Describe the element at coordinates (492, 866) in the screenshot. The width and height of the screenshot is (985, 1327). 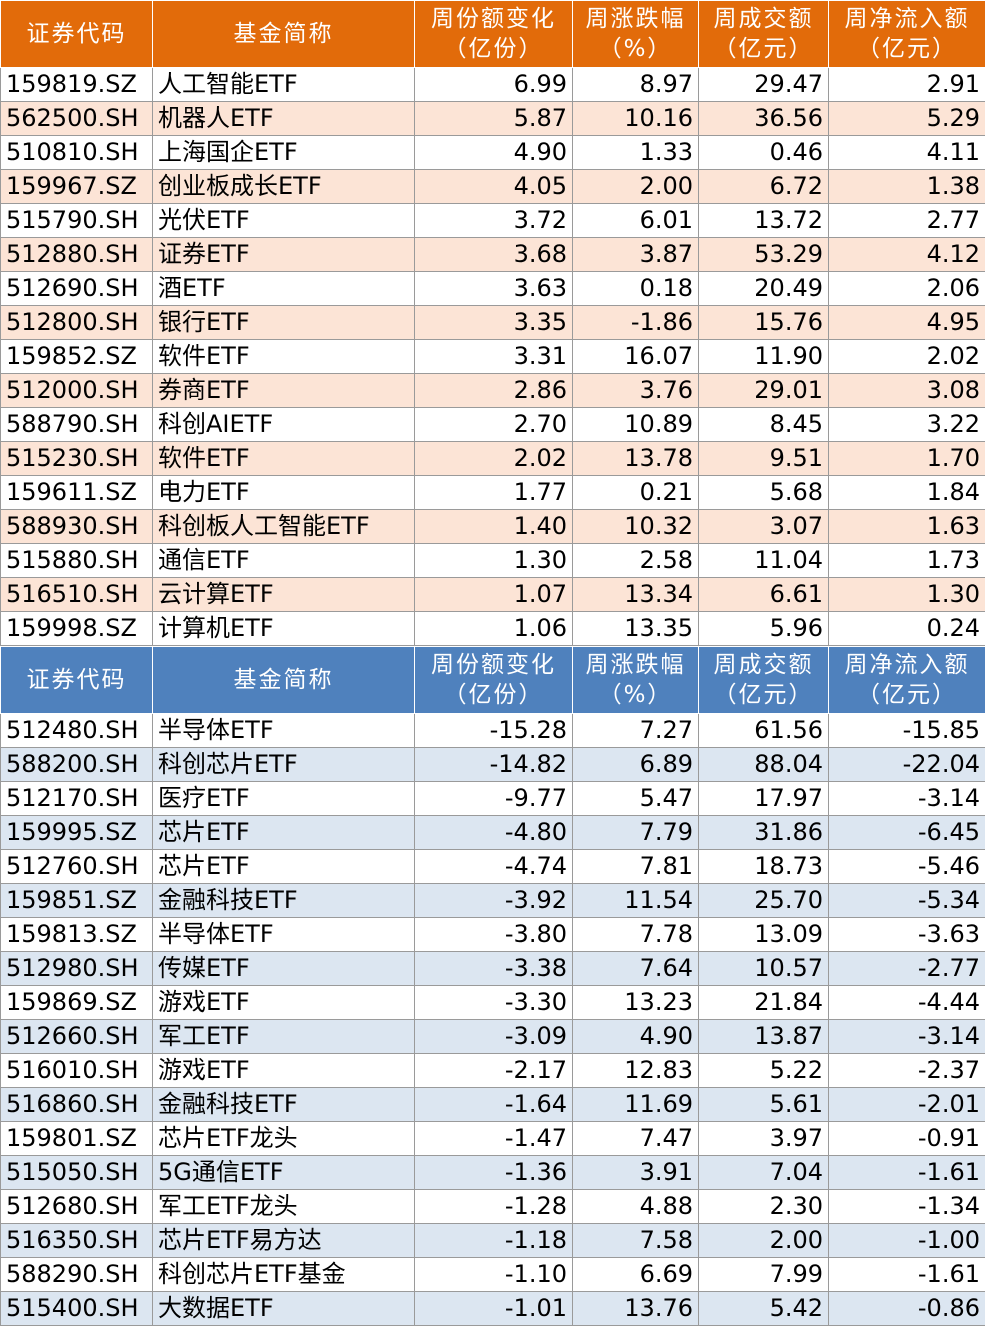
I see `outflow-table-row: 512760.SH 芯片ETF -4.74 7.81 18.73 -5.46` at that location.